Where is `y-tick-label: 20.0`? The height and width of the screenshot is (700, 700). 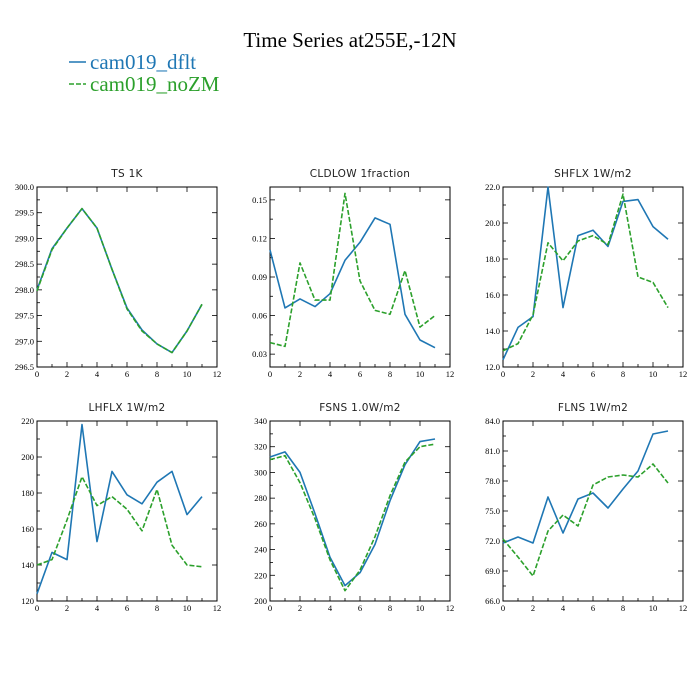
y-tick-label: 20.0 is located at coordinates (492, 223).